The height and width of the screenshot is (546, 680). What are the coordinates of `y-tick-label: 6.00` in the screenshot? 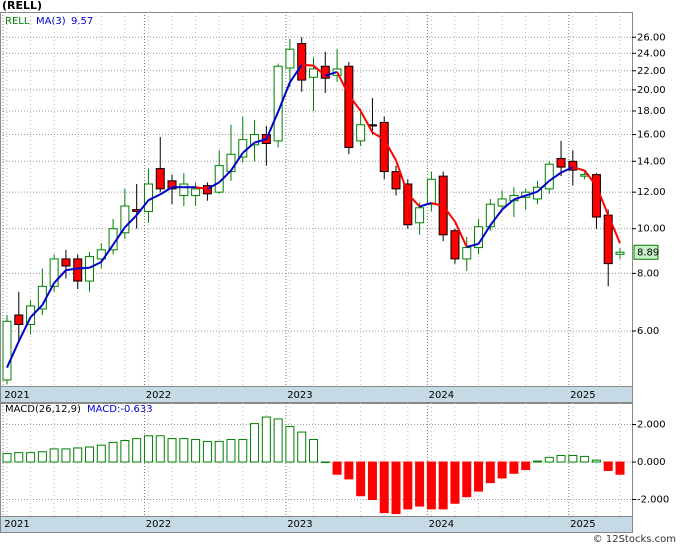 It's located at (648, 331).